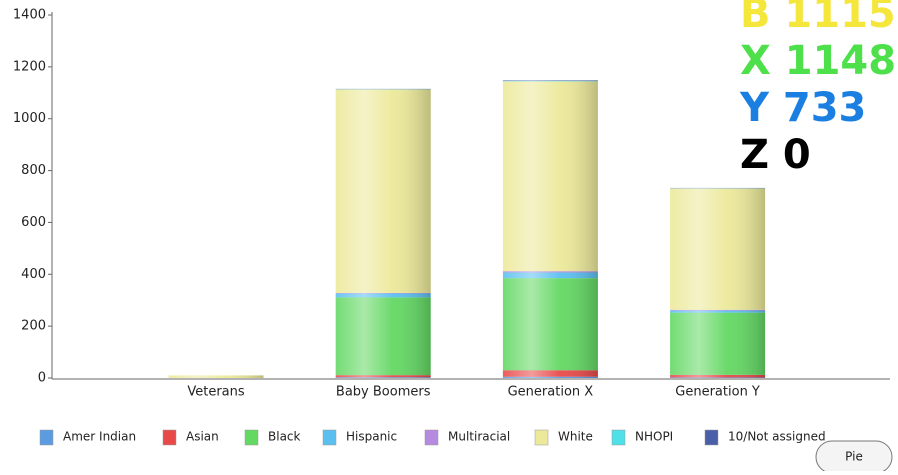 This screenshot has width=898, height=475. What do you see at coordinates (575, 437) in the screenshot?
I see `legend-label: White` at bounding box center [575, 437].